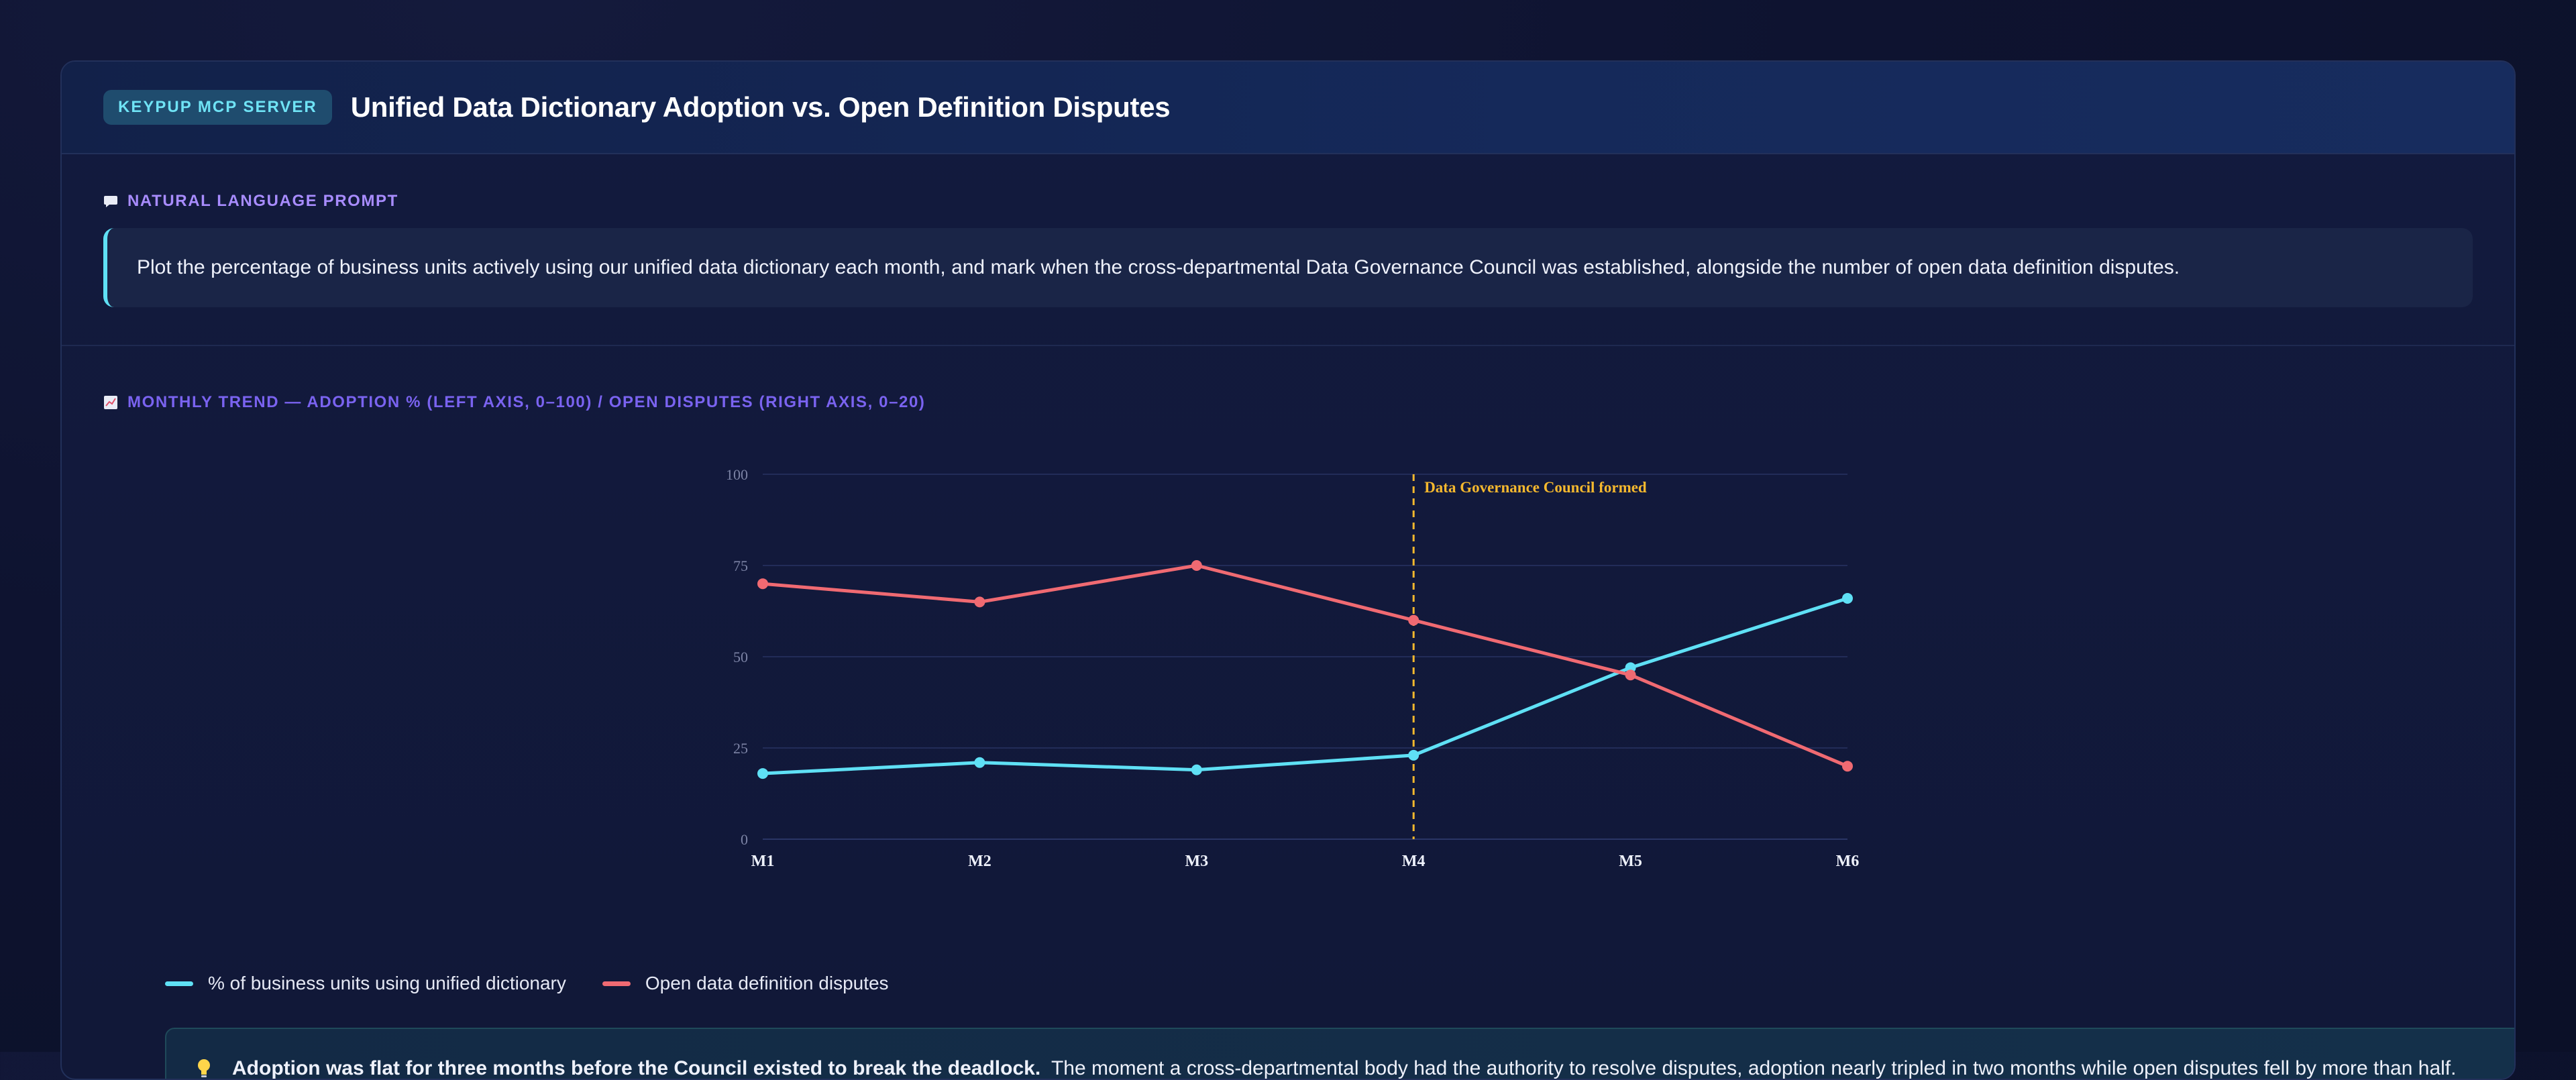 The height and width of the screenshot is (1080, 2576). What do you see at coordinates (767, 983) in the screenshot?
I see `legend-label-disputes: Open data definition disputes` at bounding box center [767, 983].